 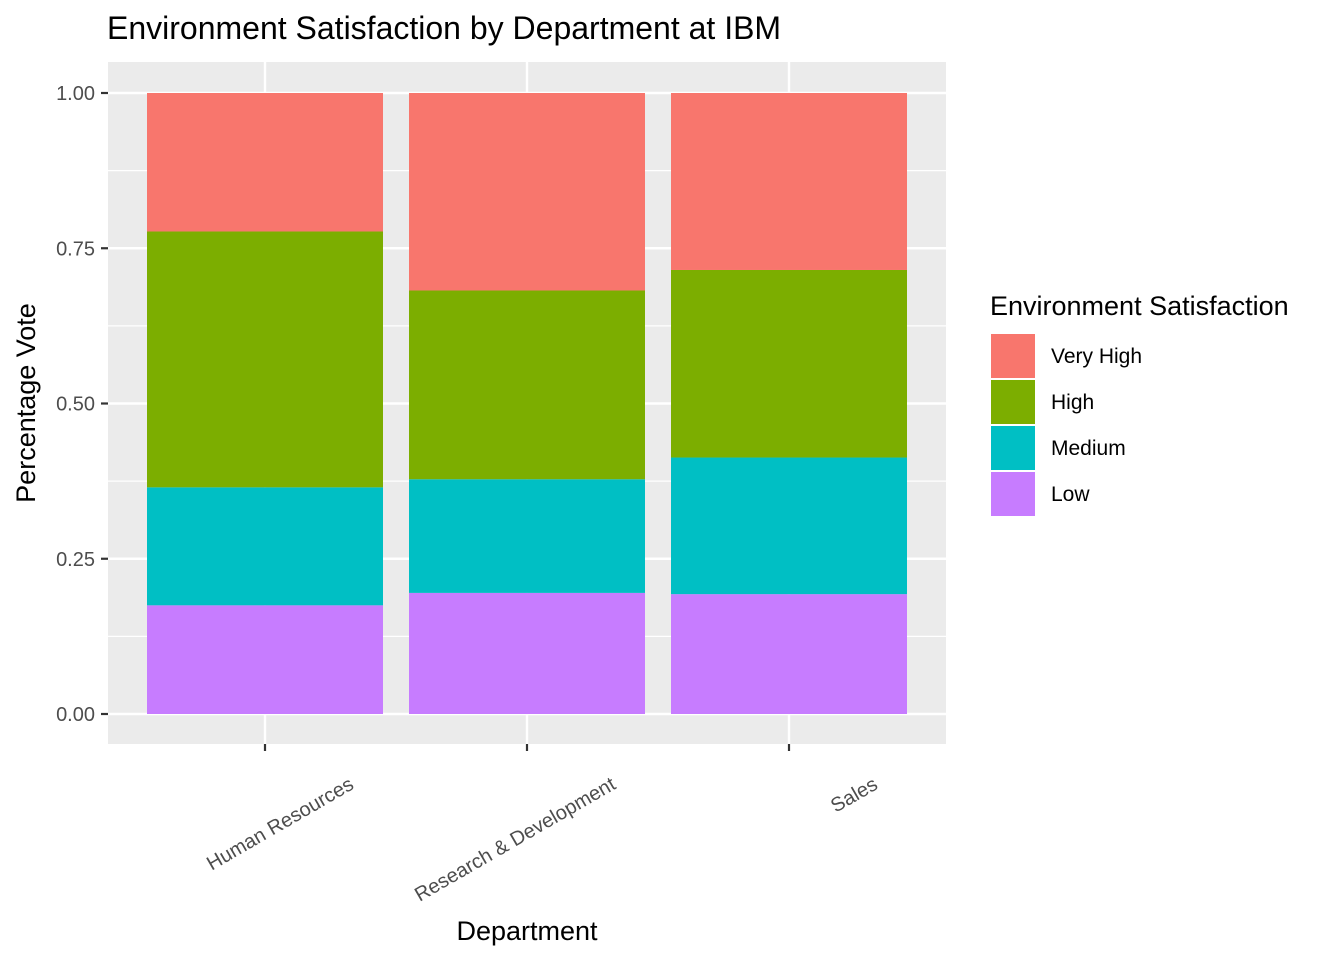 I want to click on legend-key-low, so click(x=1013, y=494).